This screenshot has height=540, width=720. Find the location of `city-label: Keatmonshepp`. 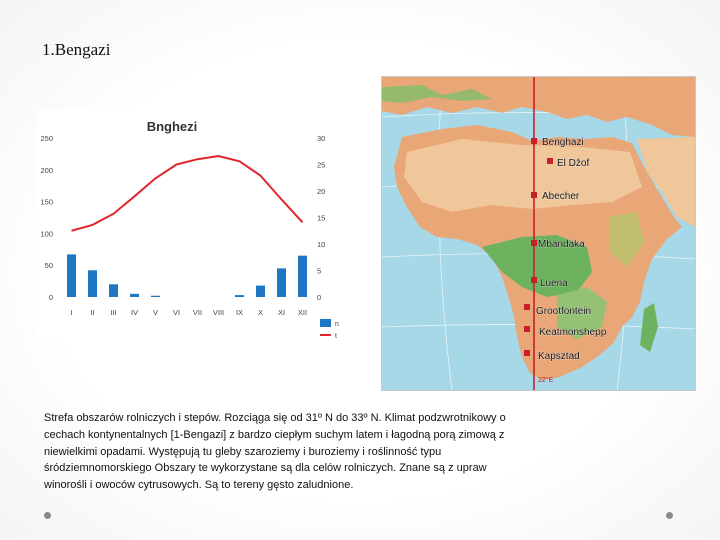

city-label: Keatmonshepp is located at coordinates (573, 332).